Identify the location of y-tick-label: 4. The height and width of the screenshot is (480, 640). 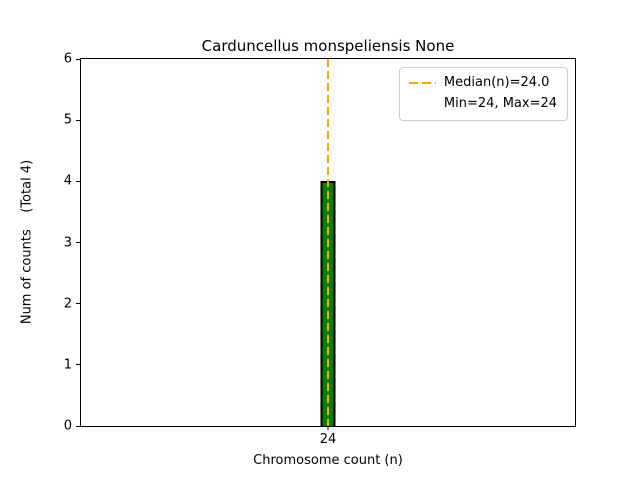
(67, 181).